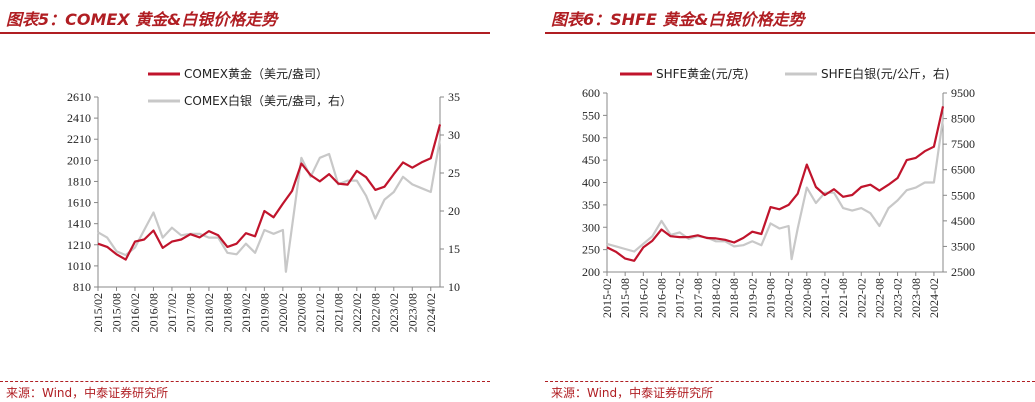 This screenshot has width=1035, height=402. Describe the element at coordinates (963, 170) in the screenshot. I see `right-tick-label: 6500` at that location.